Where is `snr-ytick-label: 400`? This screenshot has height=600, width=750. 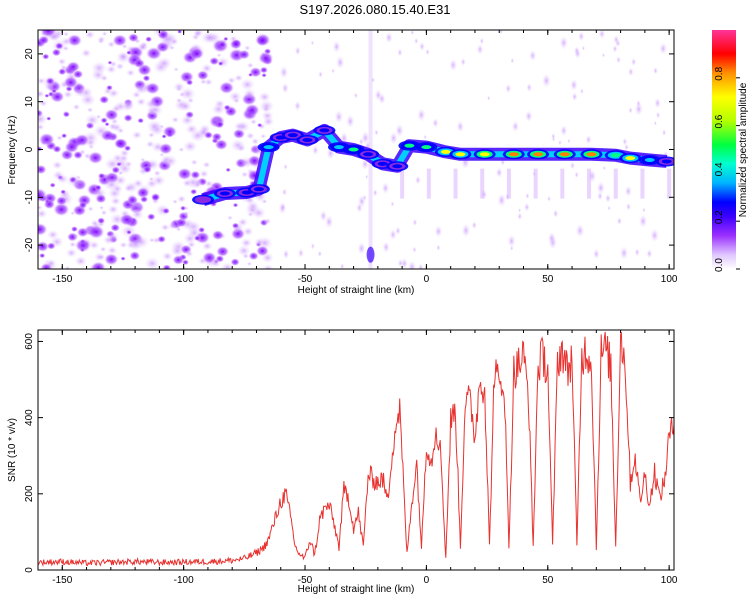 snr-ytick-label: 400 is located at coordinates (29, 417).